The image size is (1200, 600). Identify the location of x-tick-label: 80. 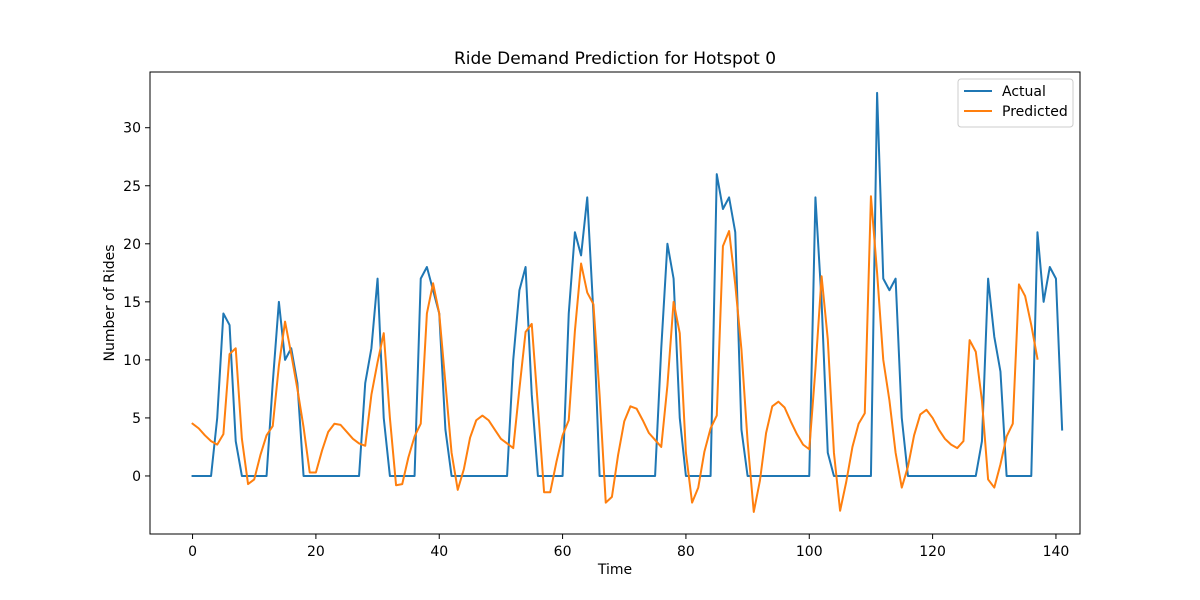
(686, 552).